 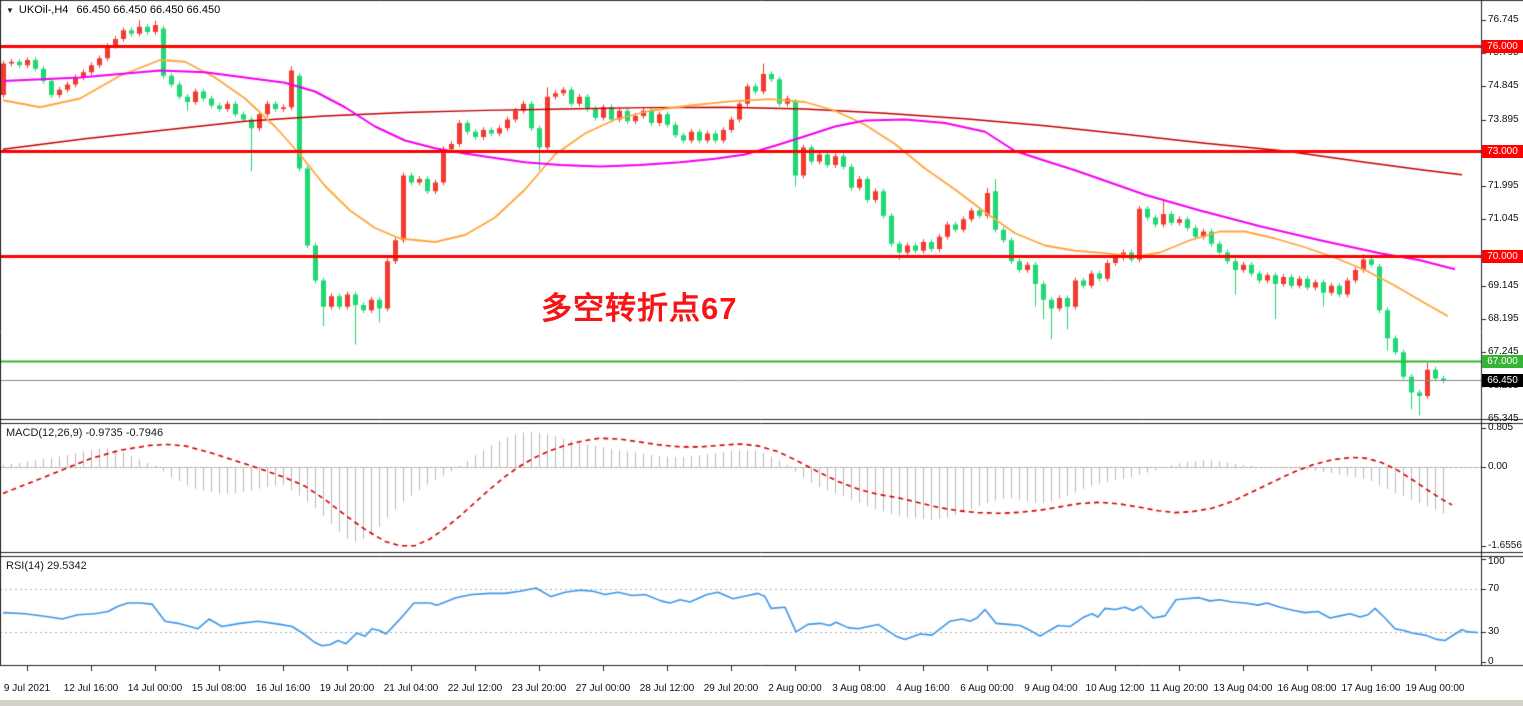 What do you see at coordinates (1503, 119) in the screenshot?
I see `price-axis-tick: 73.895` at bounding box center [1503, 119].